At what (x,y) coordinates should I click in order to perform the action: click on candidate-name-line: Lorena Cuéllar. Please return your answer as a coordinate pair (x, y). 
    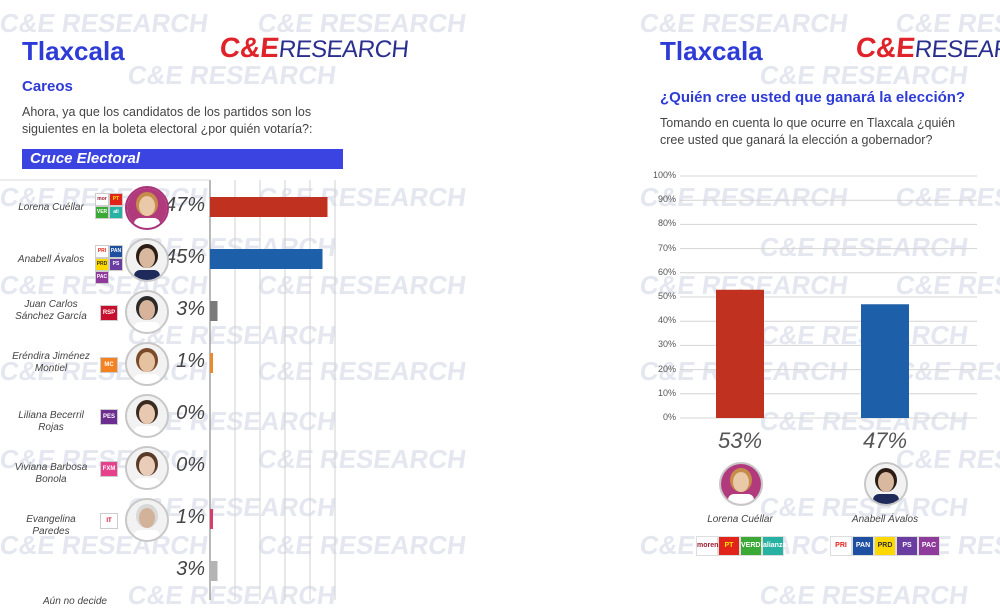
    Looking at the image, I should click on (51, 207).